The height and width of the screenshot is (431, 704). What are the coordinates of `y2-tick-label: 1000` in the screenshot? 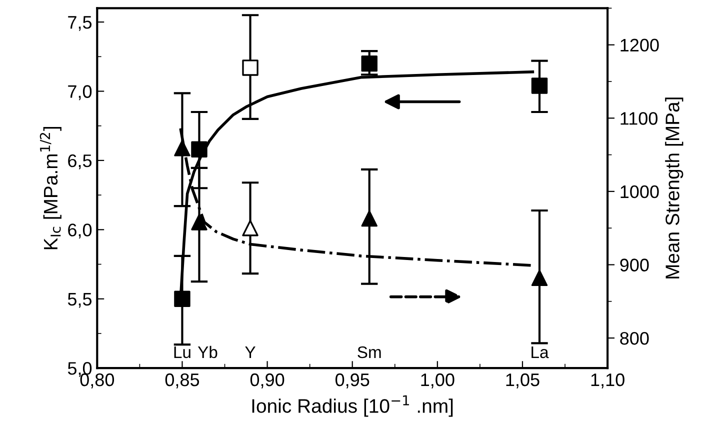 It's located at (639, 191).